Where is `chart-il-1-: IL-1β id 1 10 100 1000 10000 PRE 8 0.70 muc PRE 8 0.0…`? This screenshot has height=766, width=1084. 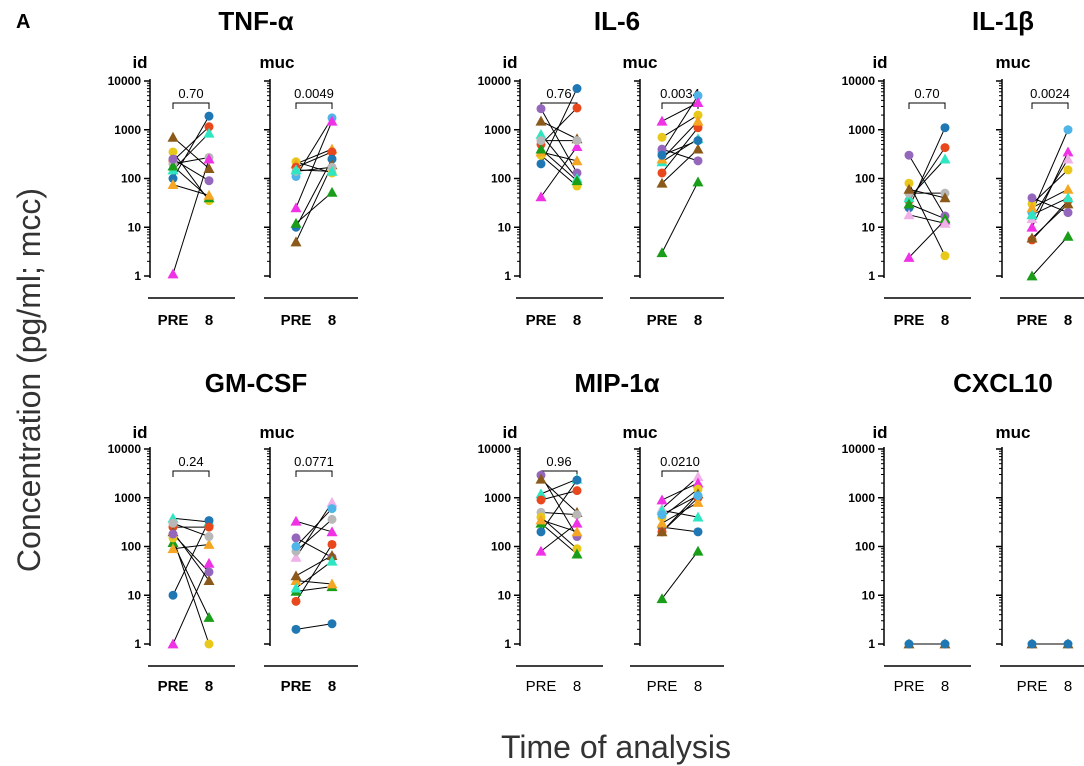
chart-il-1-: IL-1β id 1 10 100 1000 10000 PRE 8 0.70 muc PRE 8 0.0… is located at coordinates (963, 167).